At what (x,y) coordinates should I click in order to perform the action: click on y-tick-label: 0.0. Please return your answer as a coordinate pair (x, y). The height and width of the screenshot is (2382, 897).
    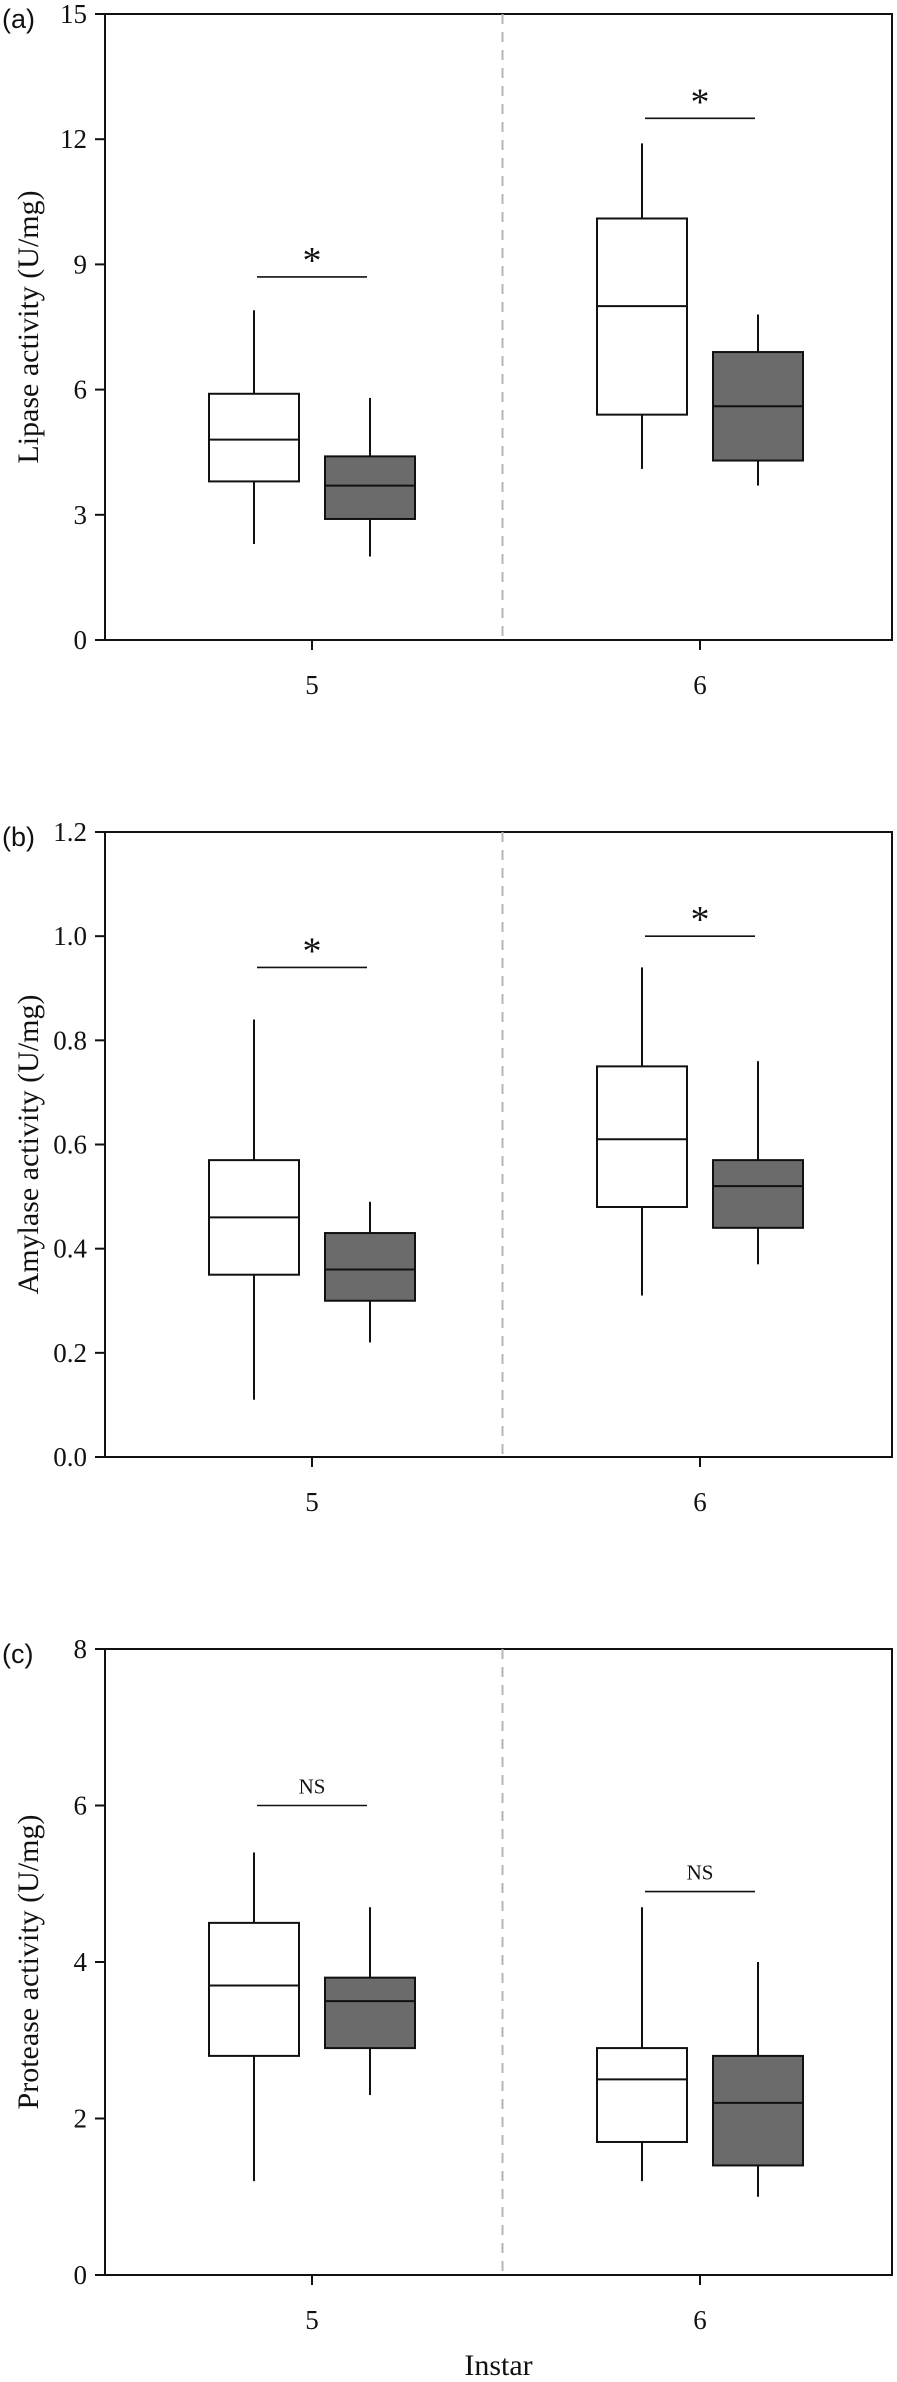
    Looking at the image, I should click on (70, 1457).